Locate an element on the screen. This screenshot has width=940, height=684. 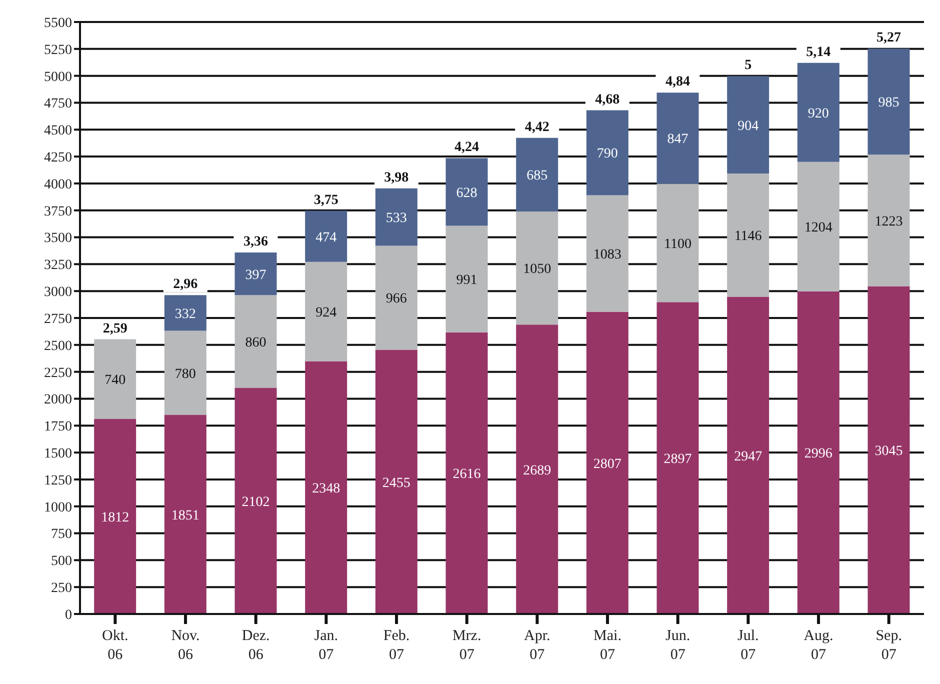
data-label: 2947 is located at coordinates (748, 456).